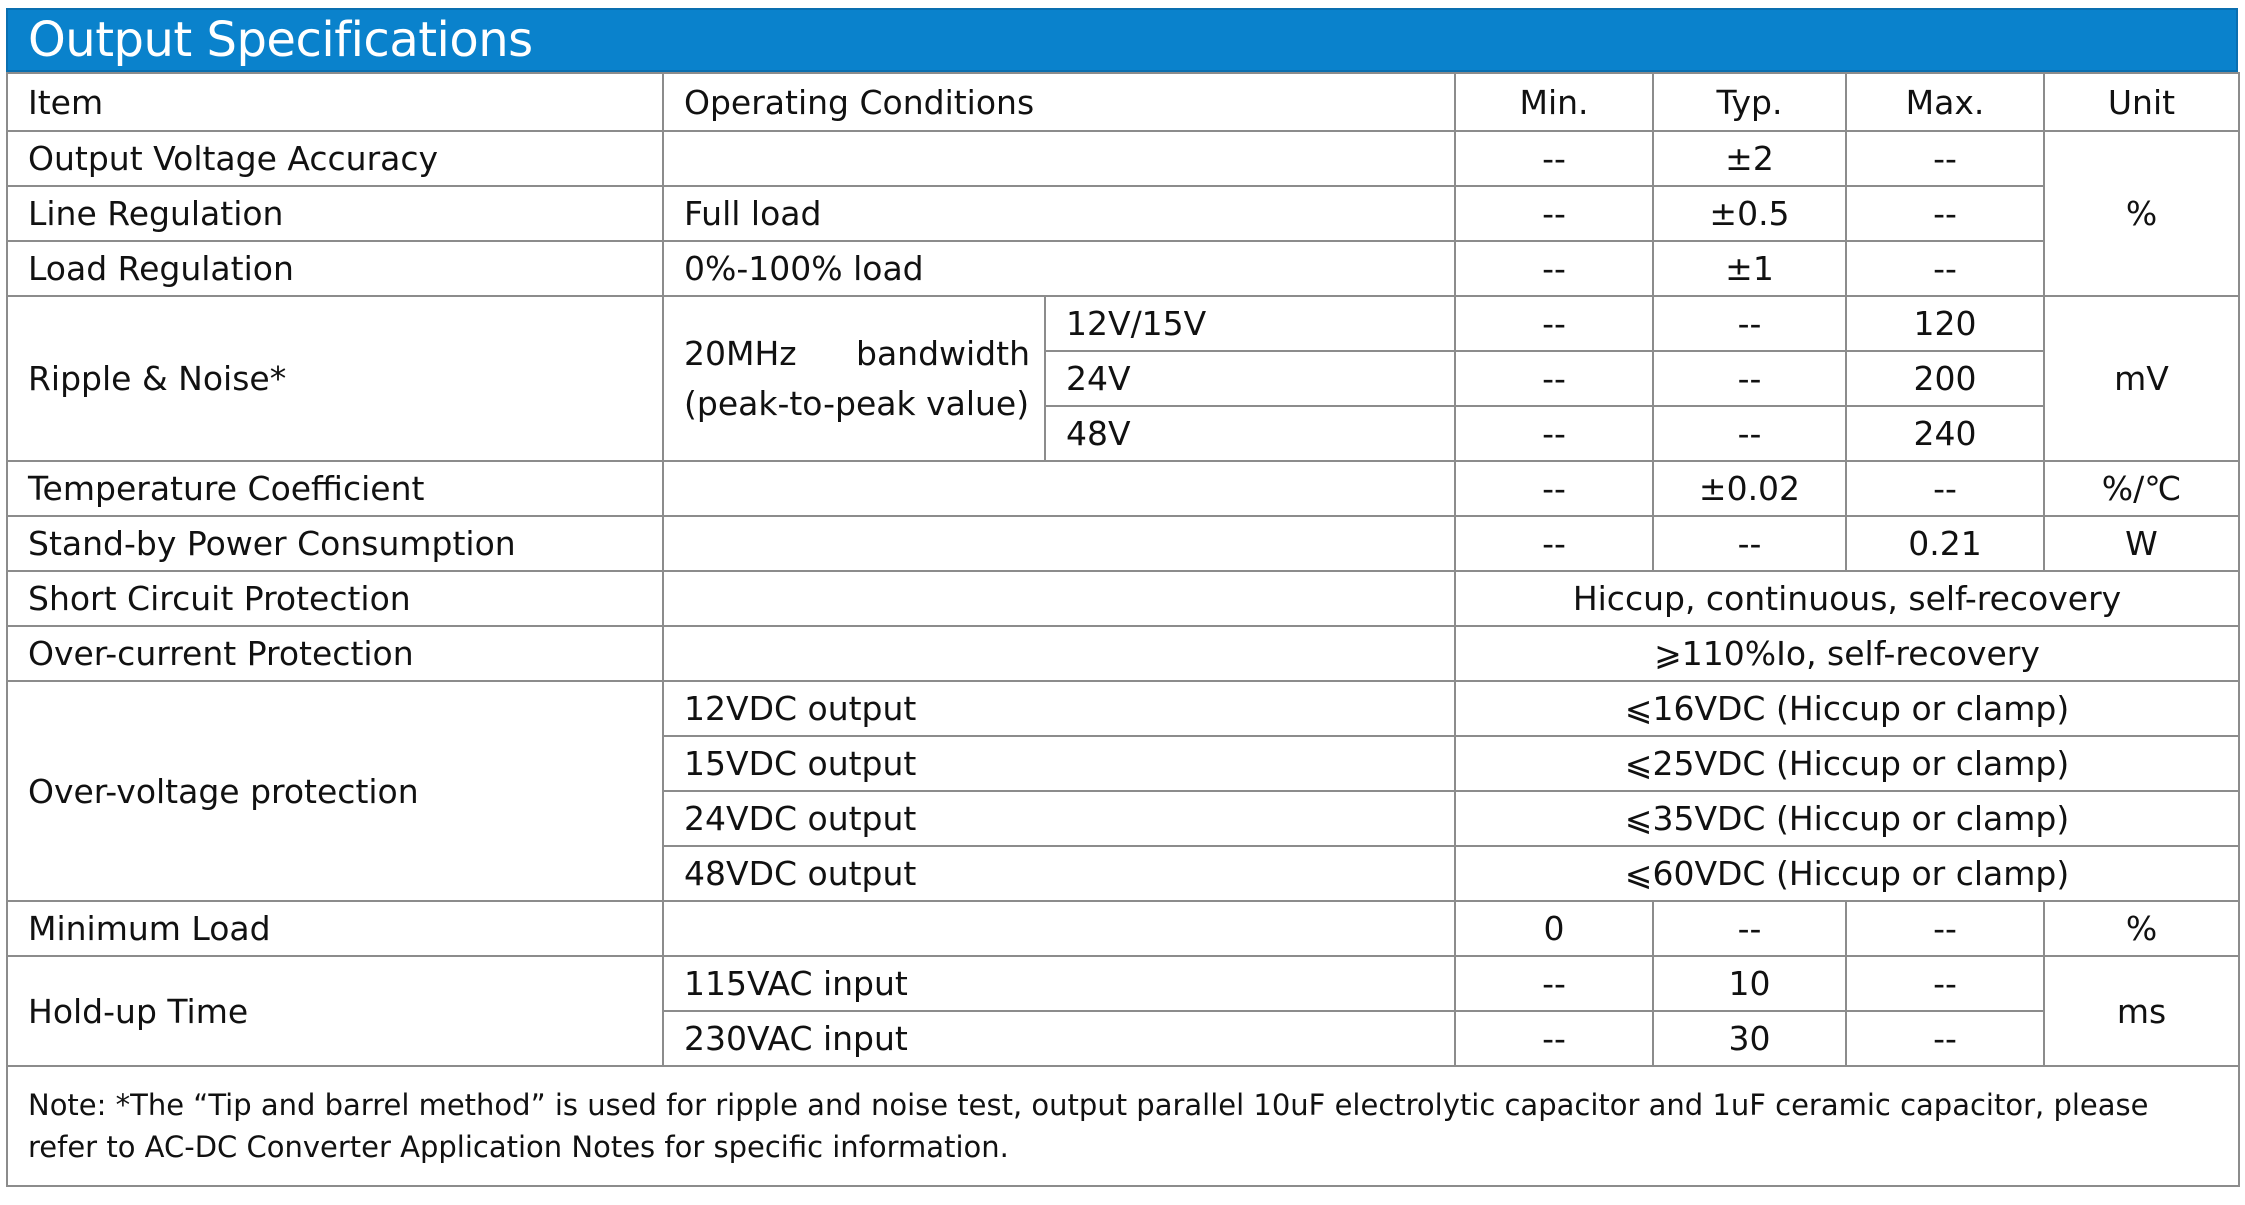 The width and height of the screenshot is (2245, 1205). What do you see at coordinates (1945, 102) in the screenshot?
I see `header-max: Max.` at bounding box center [1945, 102].